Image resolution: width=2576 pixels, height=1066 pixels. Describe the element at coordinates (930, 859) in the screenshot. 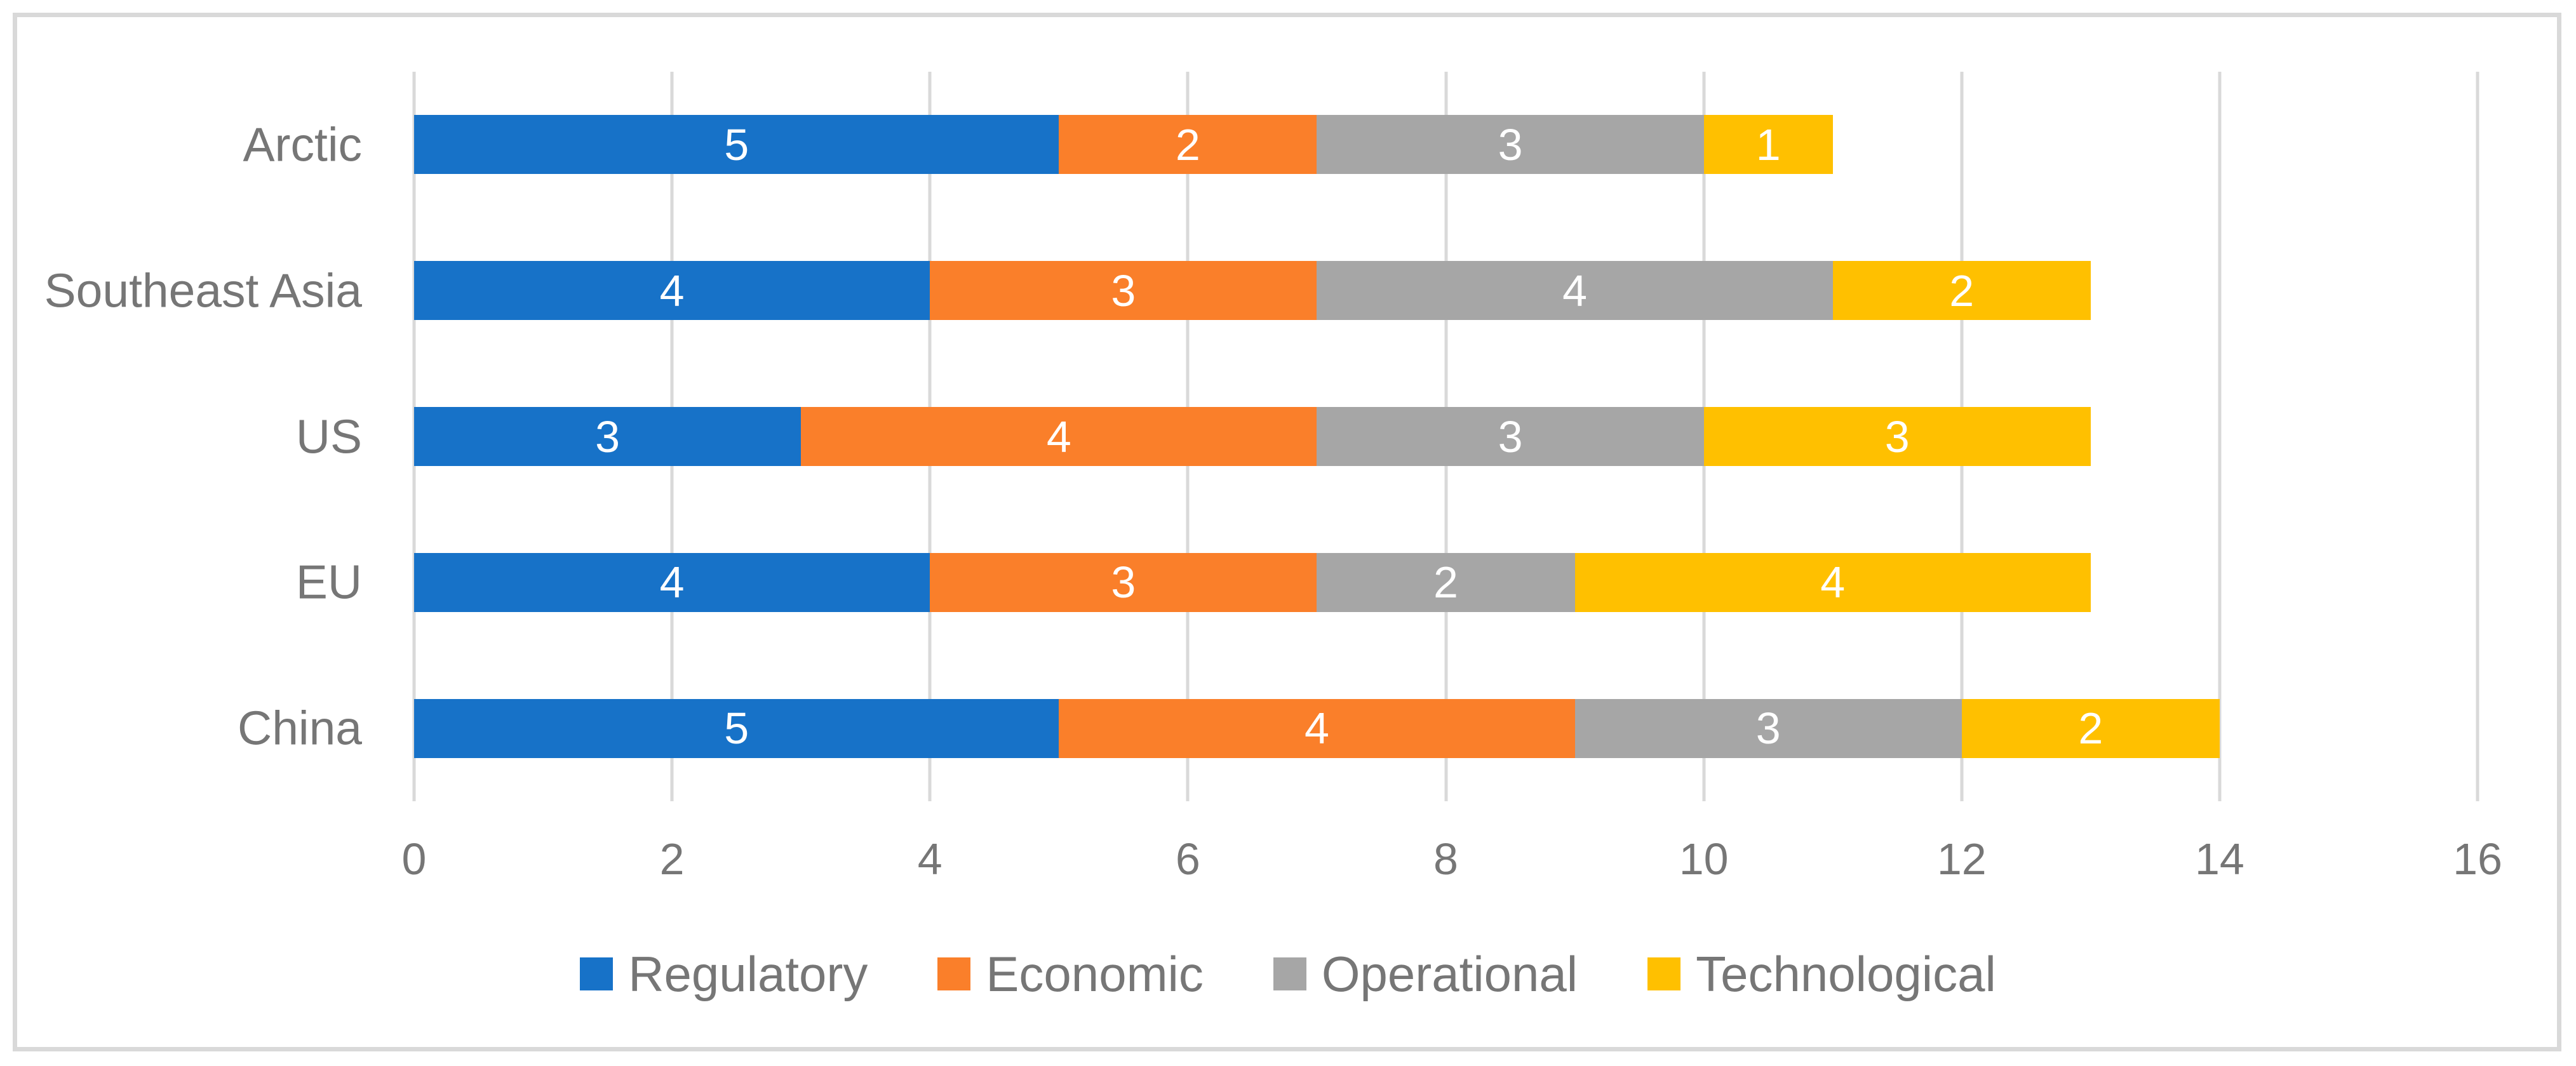

I see `x-tick-label: 4` at that location.